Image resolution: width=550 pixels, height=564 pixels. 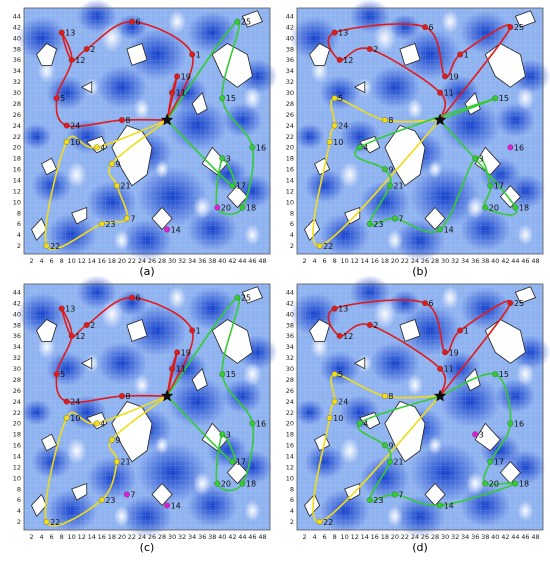 I want to click on x-tick-label: 24, so click(x=142, y=261).